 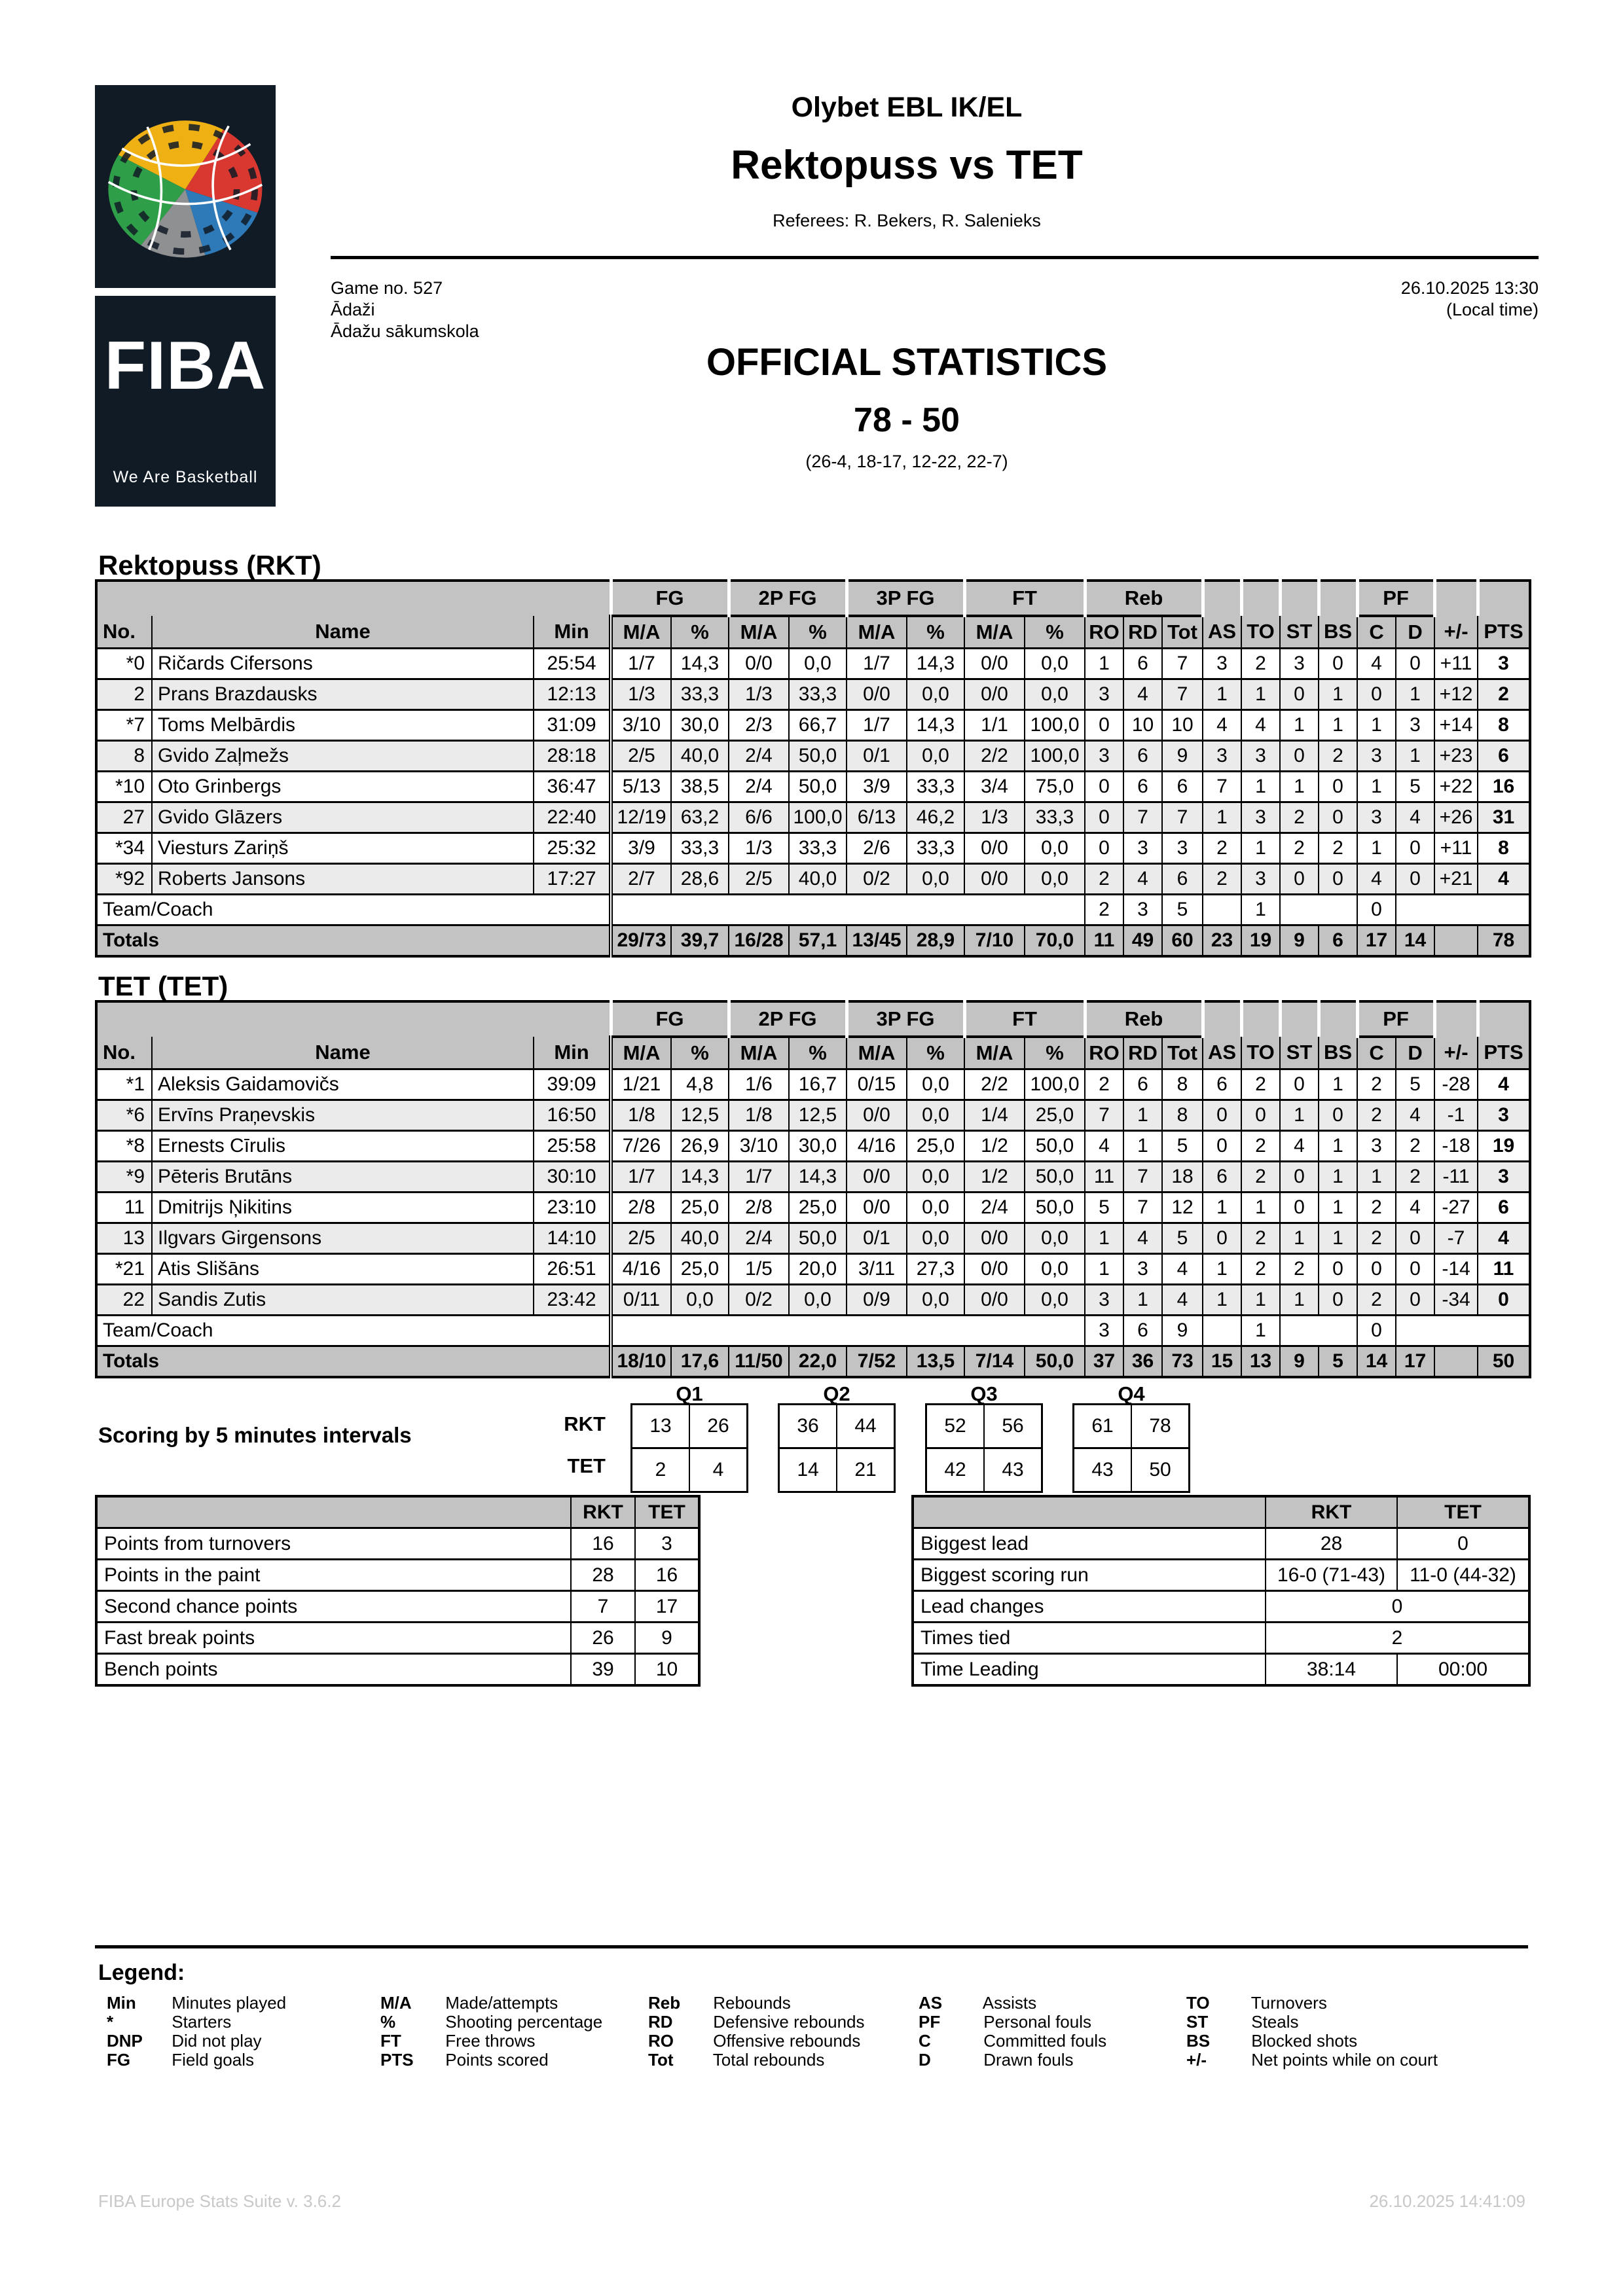 I want to click on cell: 2/5, so click(x=640, y=1238).